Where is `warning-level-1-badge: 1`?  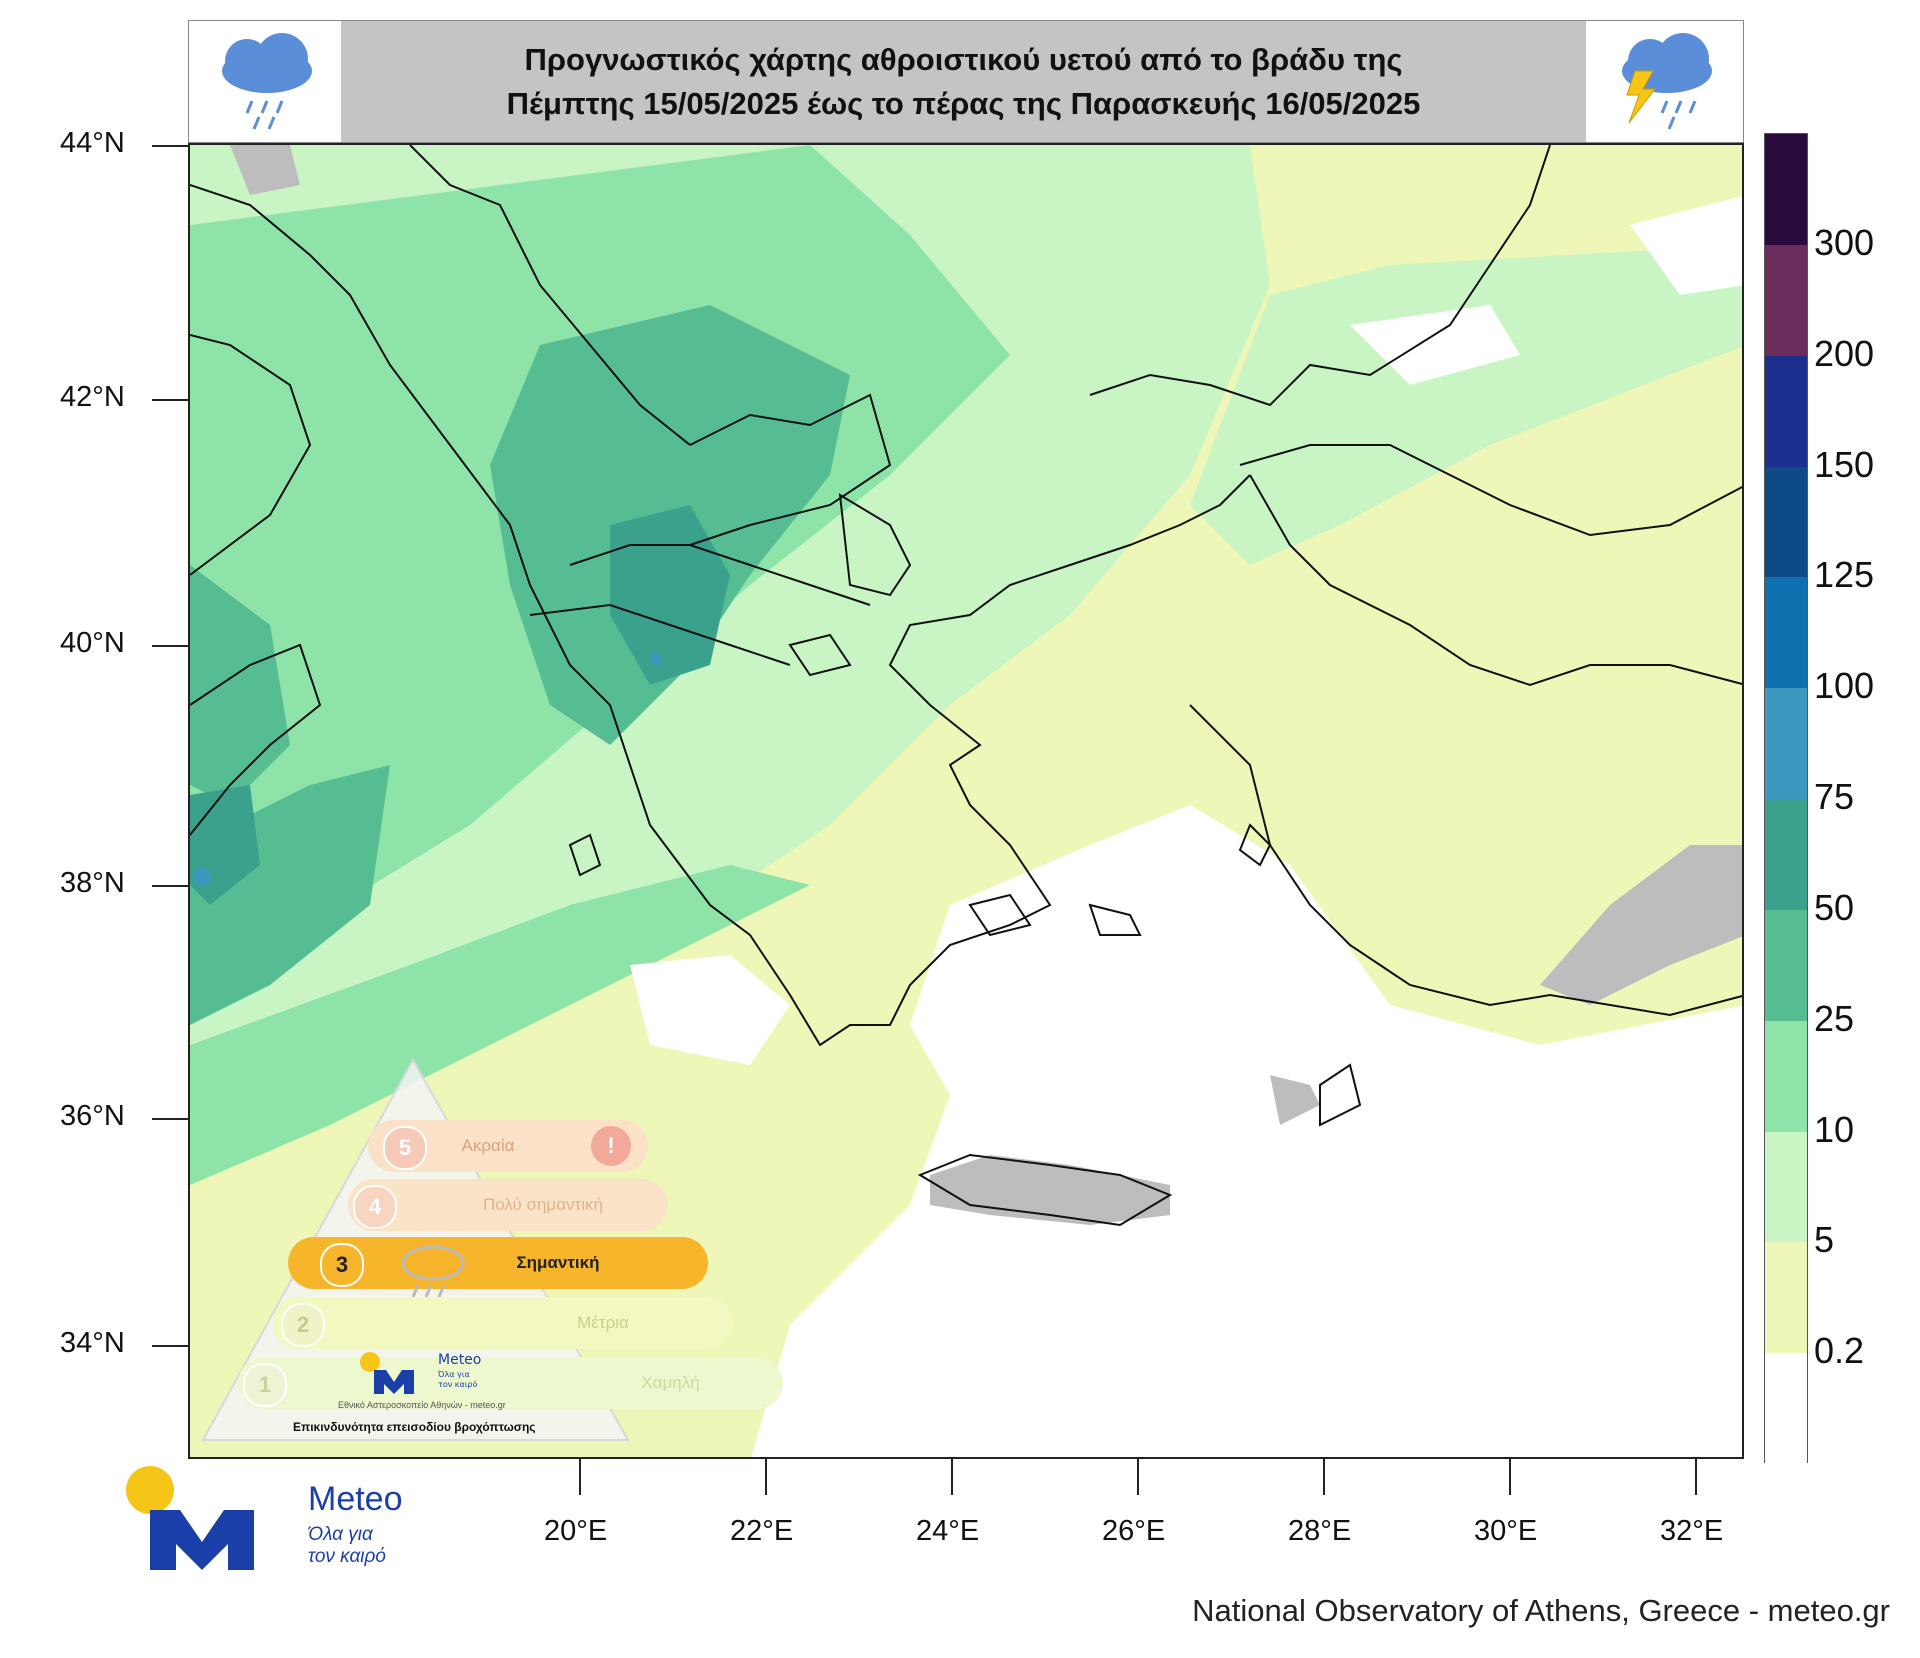
warning-level-1-badge: 1 is located at coordinates (265, 1385).